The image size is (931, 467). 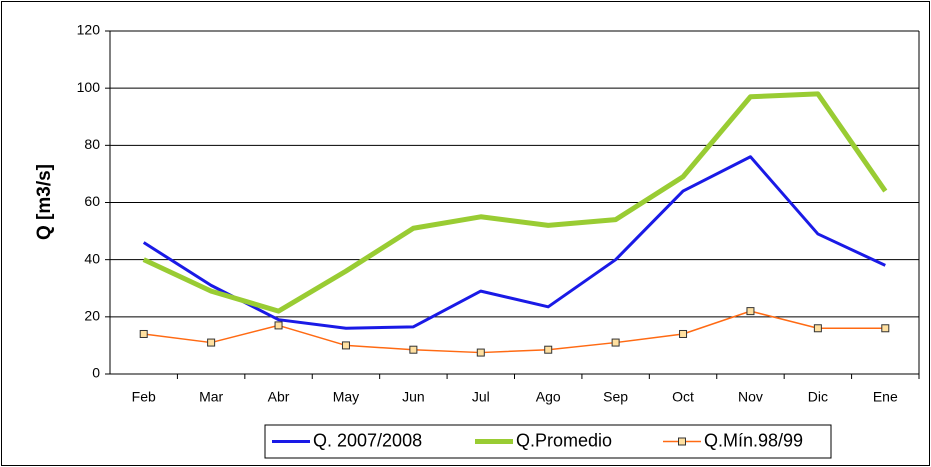 I want to click on x-tick-label: May, so click(x=346, y=397).